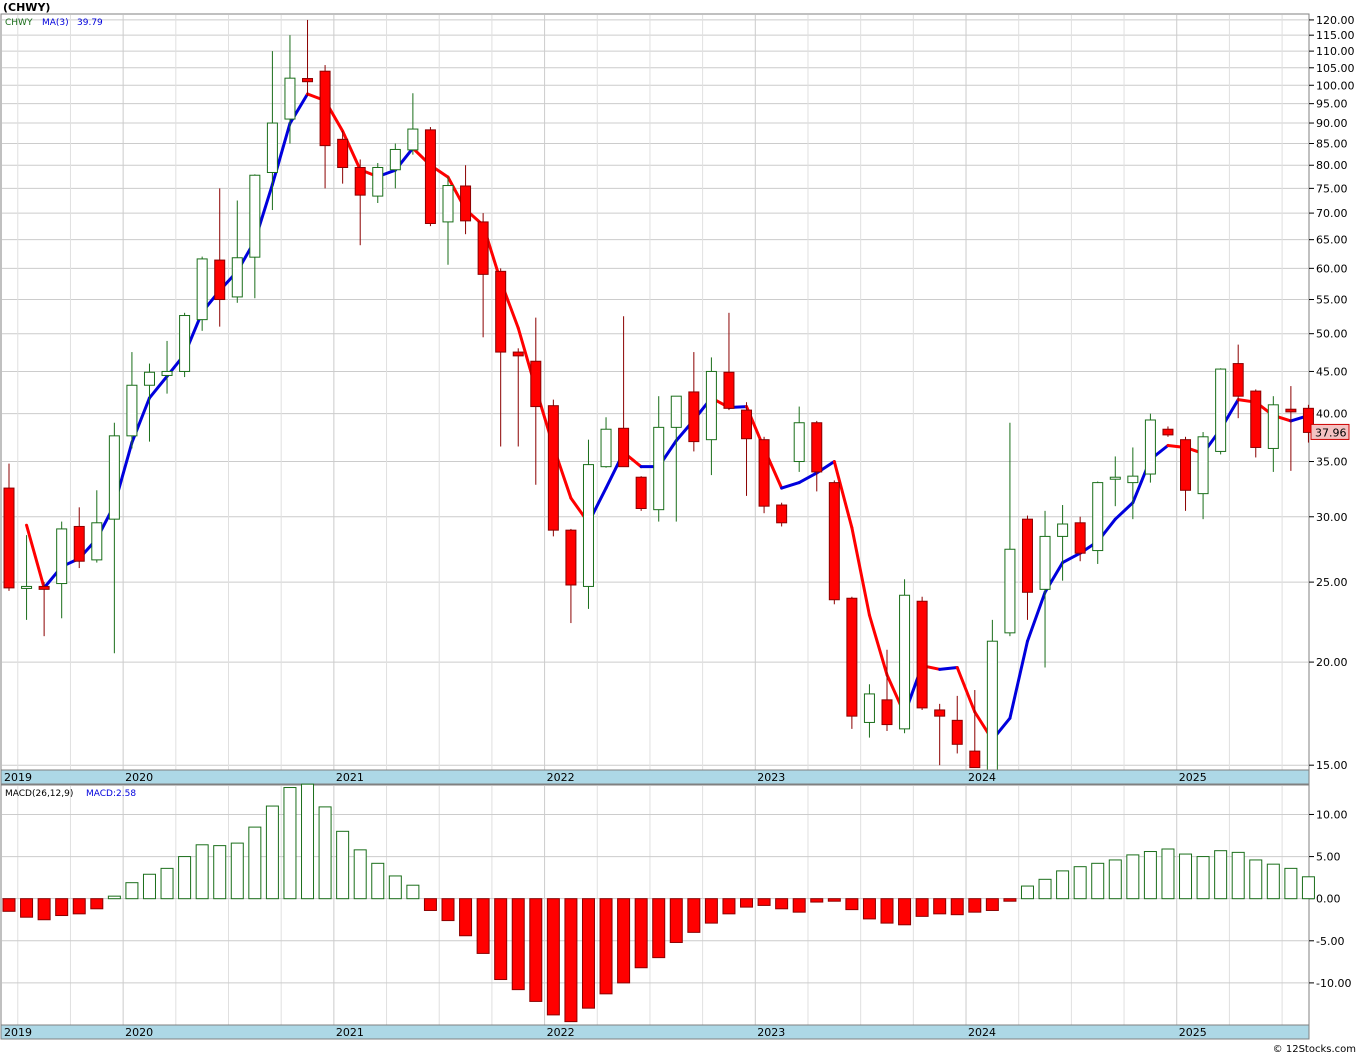 This screenshot has width=1360, height=1056. What do you see at coordinates (1332, 414) in the screenshot?
I see `price-tick-label: 40.00` at bounding box center [1332, 414].